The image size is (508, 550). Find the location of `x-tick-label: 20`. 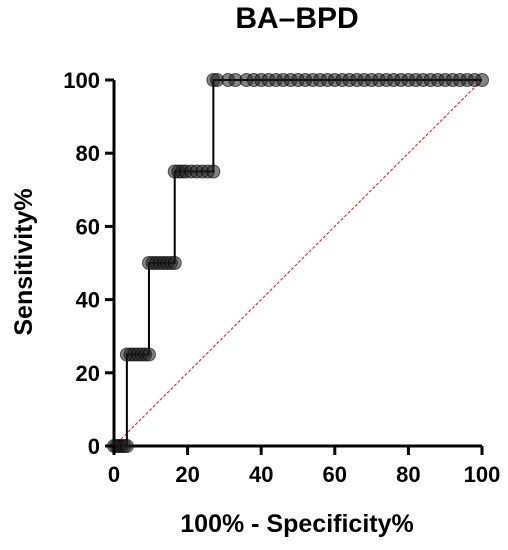

x-tick-label: 20 is located at coordinates (187, 474).